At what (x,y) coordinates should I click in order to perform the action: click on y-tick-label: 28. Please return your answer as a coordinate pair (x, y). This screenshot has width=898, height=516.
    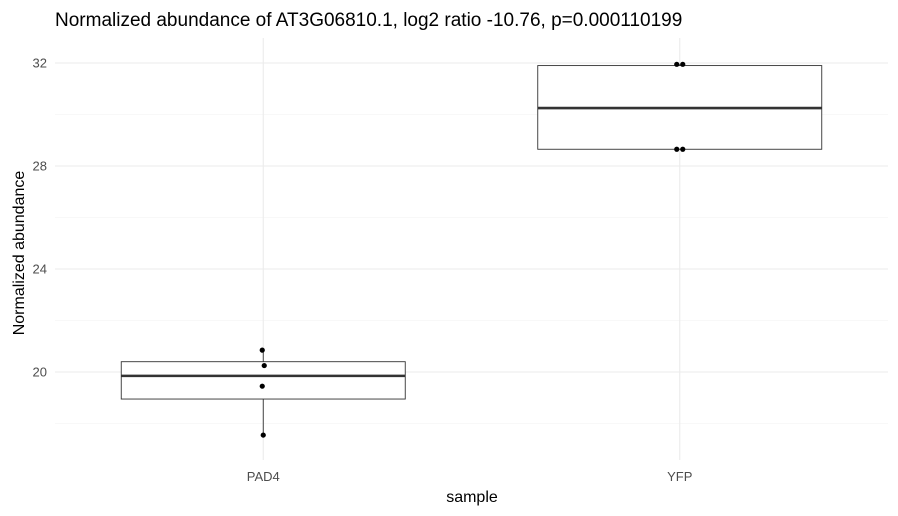
    Looking at the image, I should click on (40, 166).